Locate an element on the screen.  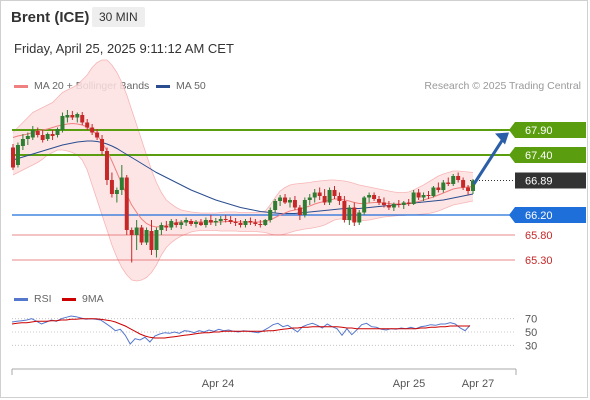
rsi-tick-label: 30 is located at coordinates (531, 346).